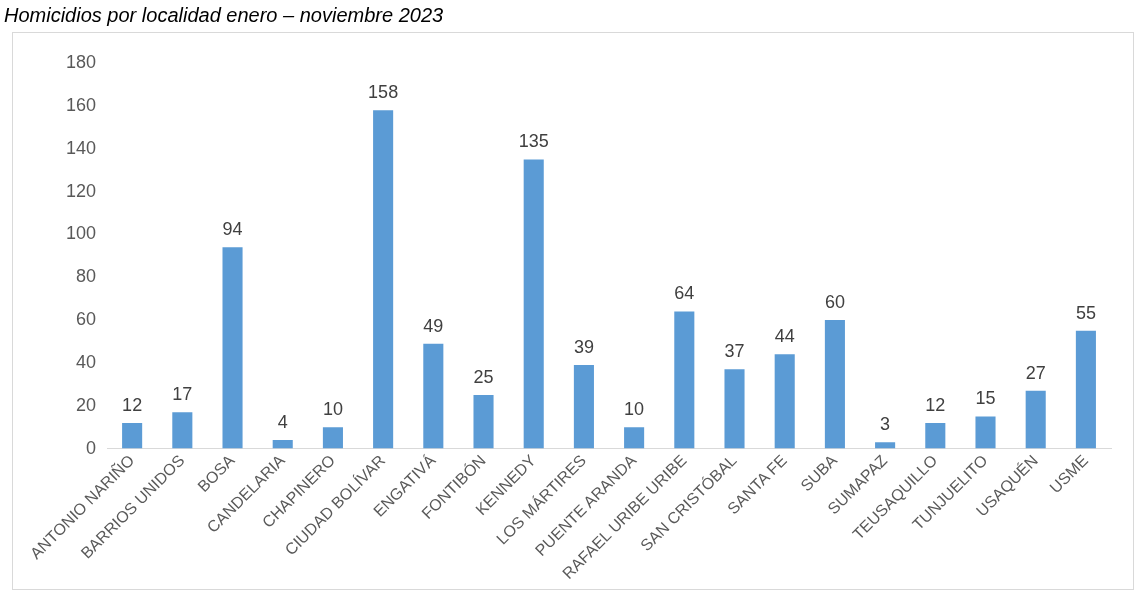 The height and width of the screenshot is (593, 1138). I want to click on y-tick-label: 60, so click(86, 319).